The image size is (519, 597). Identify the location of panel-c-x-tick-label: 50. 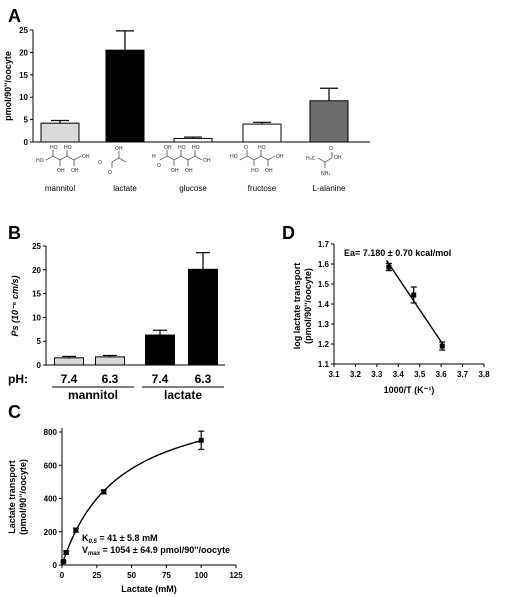
(131, 575).